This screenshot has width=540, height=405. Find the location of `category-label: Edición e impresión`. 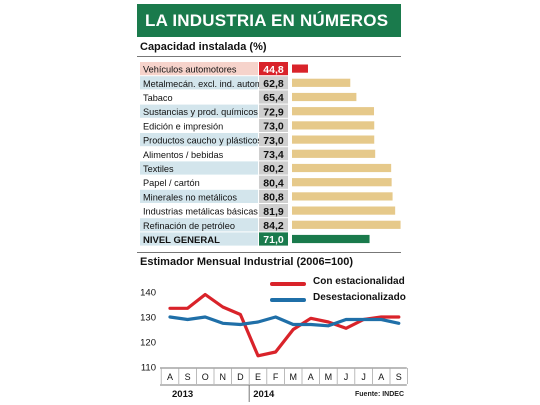

category-label: Edición e impresión is located at coordinates (183, 126).